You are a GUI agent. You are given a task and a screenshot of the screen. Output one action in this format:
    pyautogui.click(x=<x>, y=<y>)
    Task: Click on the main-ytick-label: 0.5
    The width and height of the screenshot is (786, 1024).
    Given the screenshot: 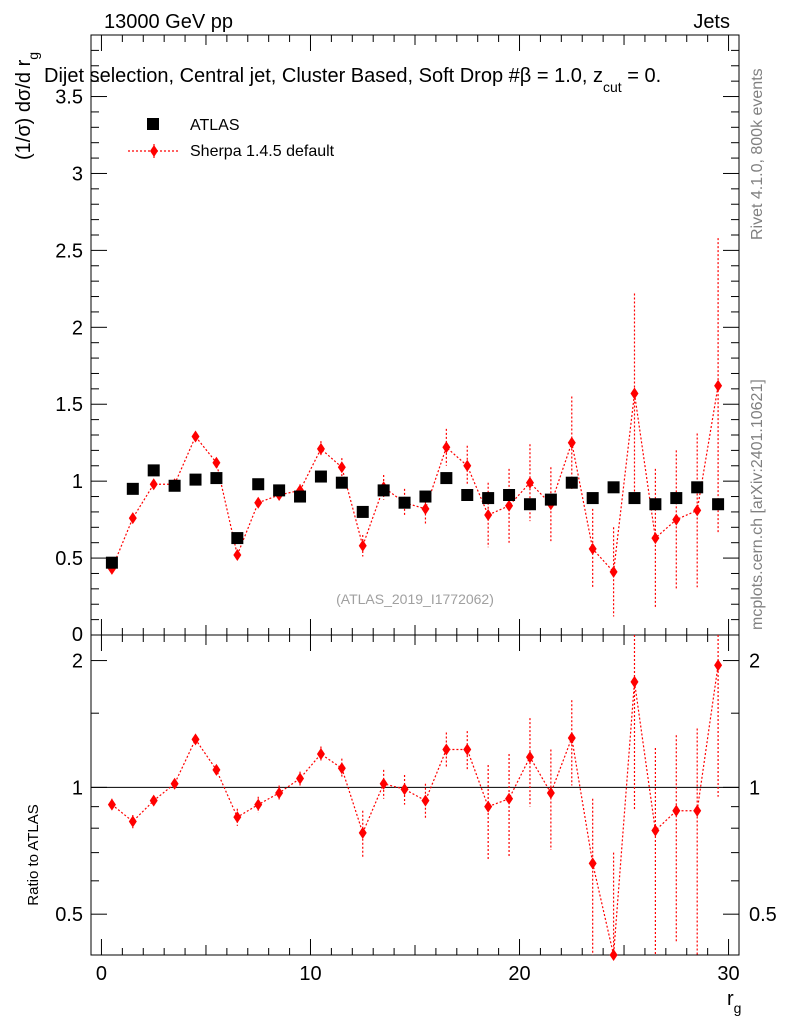 What is the action you would take?
    pyautogui.click(x=69, y=559)
    